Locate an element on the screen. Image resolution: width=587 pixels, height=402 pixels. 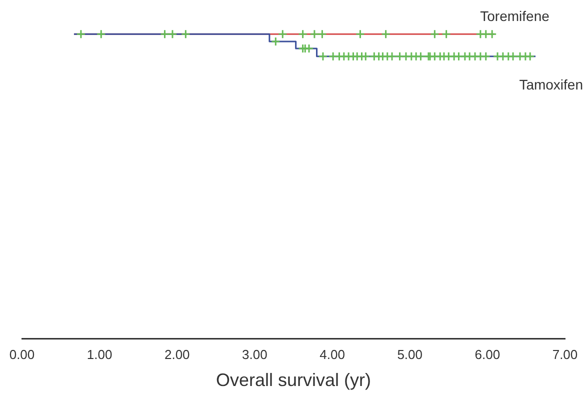
series-label: Toremifene is located at coordinates (515, 16).